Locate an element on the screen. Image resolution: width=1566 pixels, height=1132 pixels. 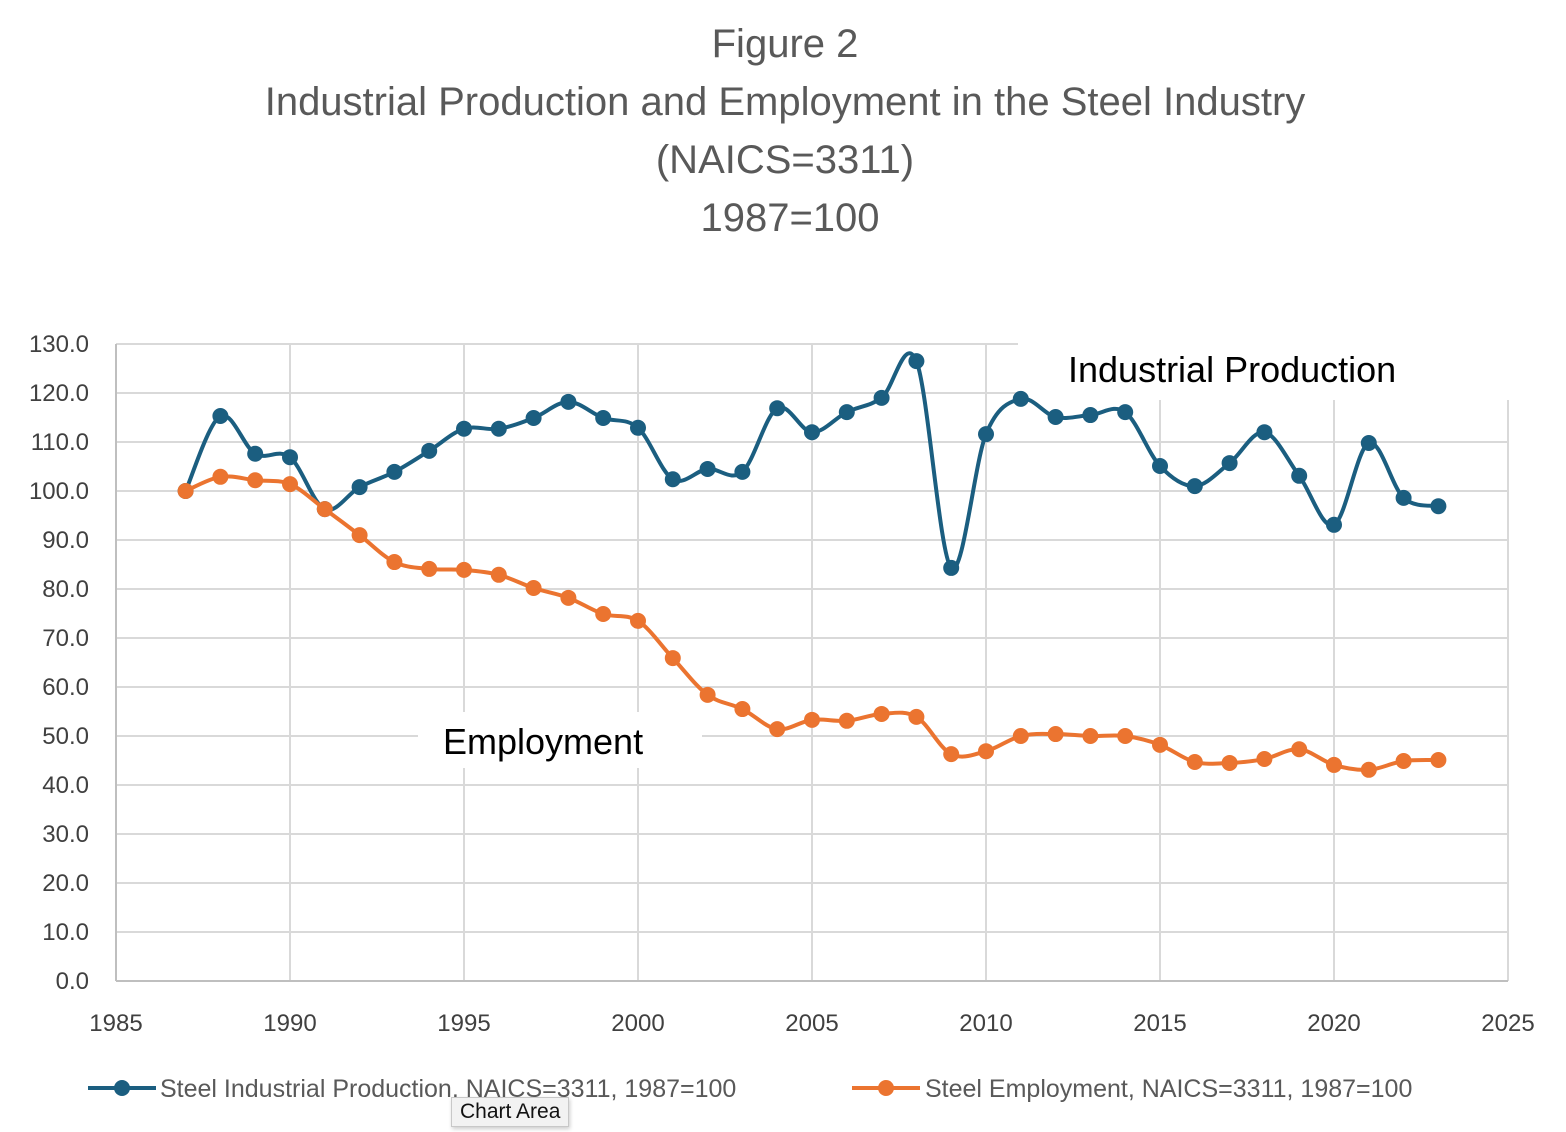
x-tick-label: 2005 is located at coordinates (811, 1023).